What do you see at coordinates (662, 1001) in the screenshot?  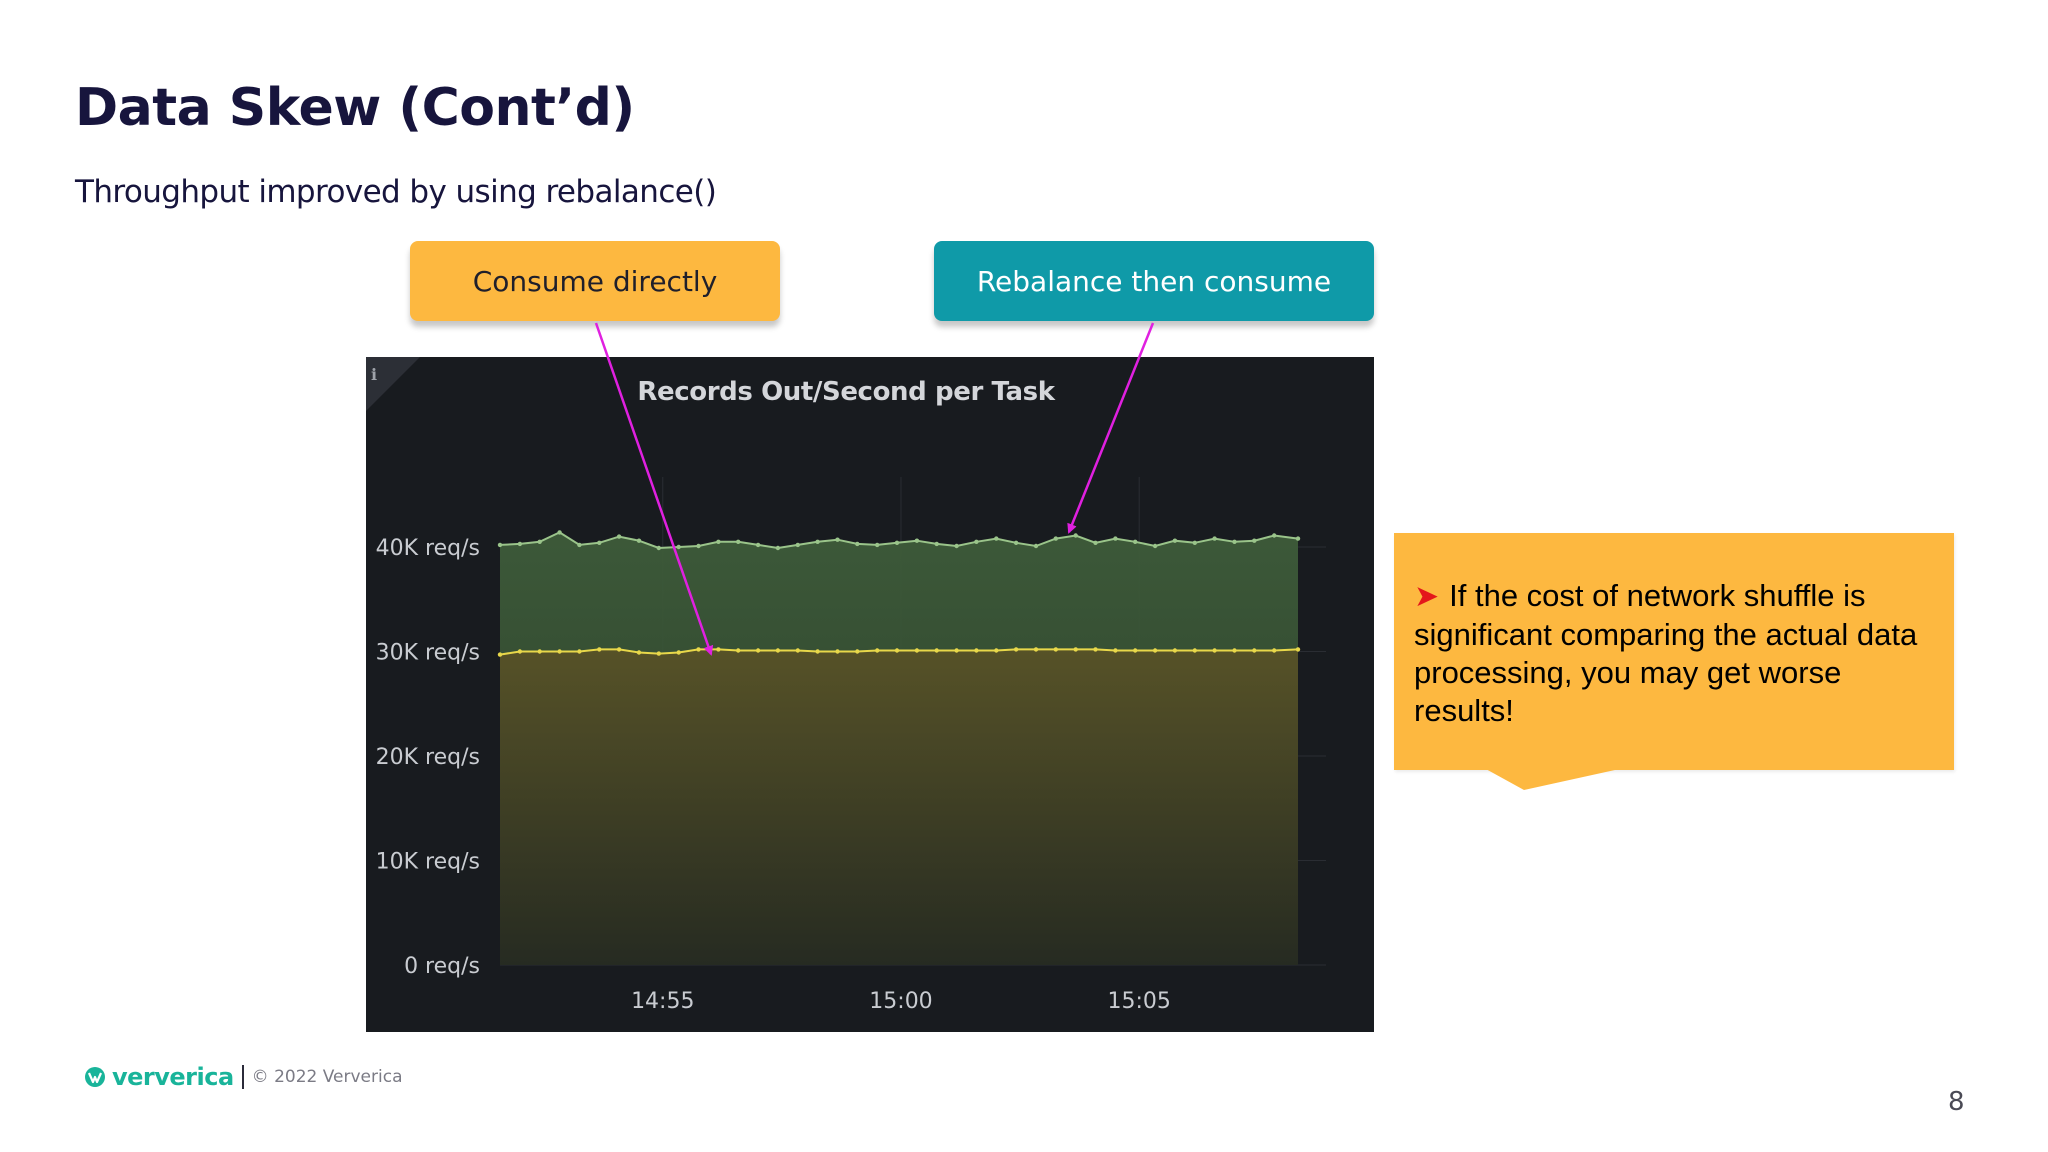 I see `x-tick-label: 14:55` at bounding box center [662, 1001].